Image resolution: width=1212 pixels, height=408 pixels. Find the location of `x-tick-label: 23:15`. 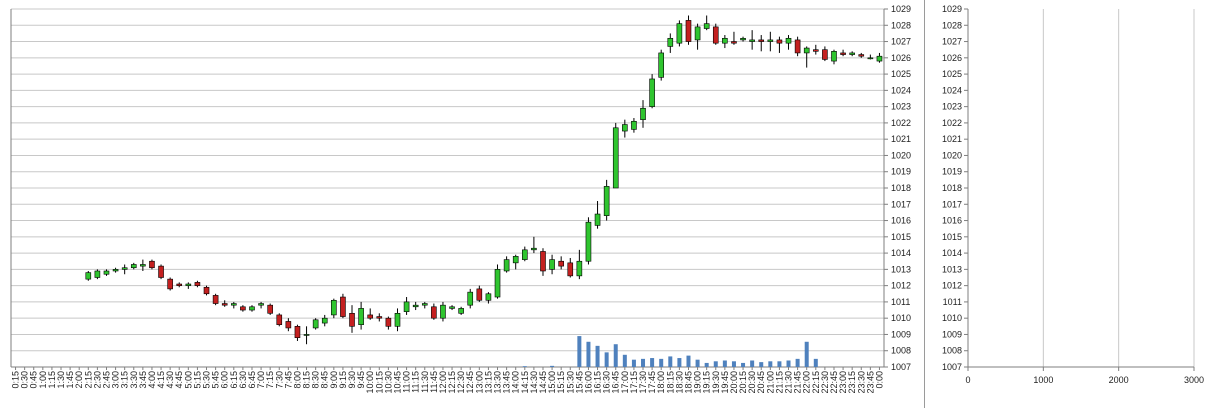

x-tick-label: 23:15 is located at coordinates (852, 382).